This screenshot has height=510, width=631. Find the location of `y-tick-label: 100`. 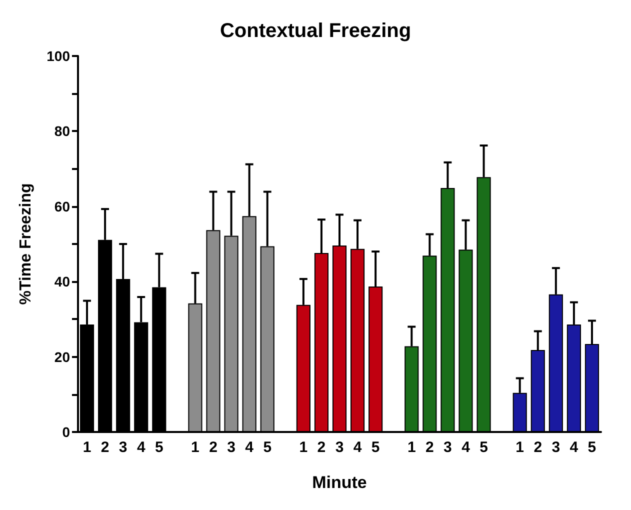

y-tick-label: 100 is located at coordinates (58, 56).